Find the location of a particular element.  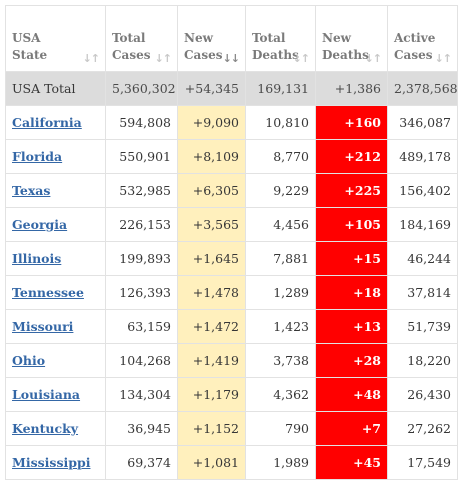

header-label-line1: Active is located at coordinates (415, 38).